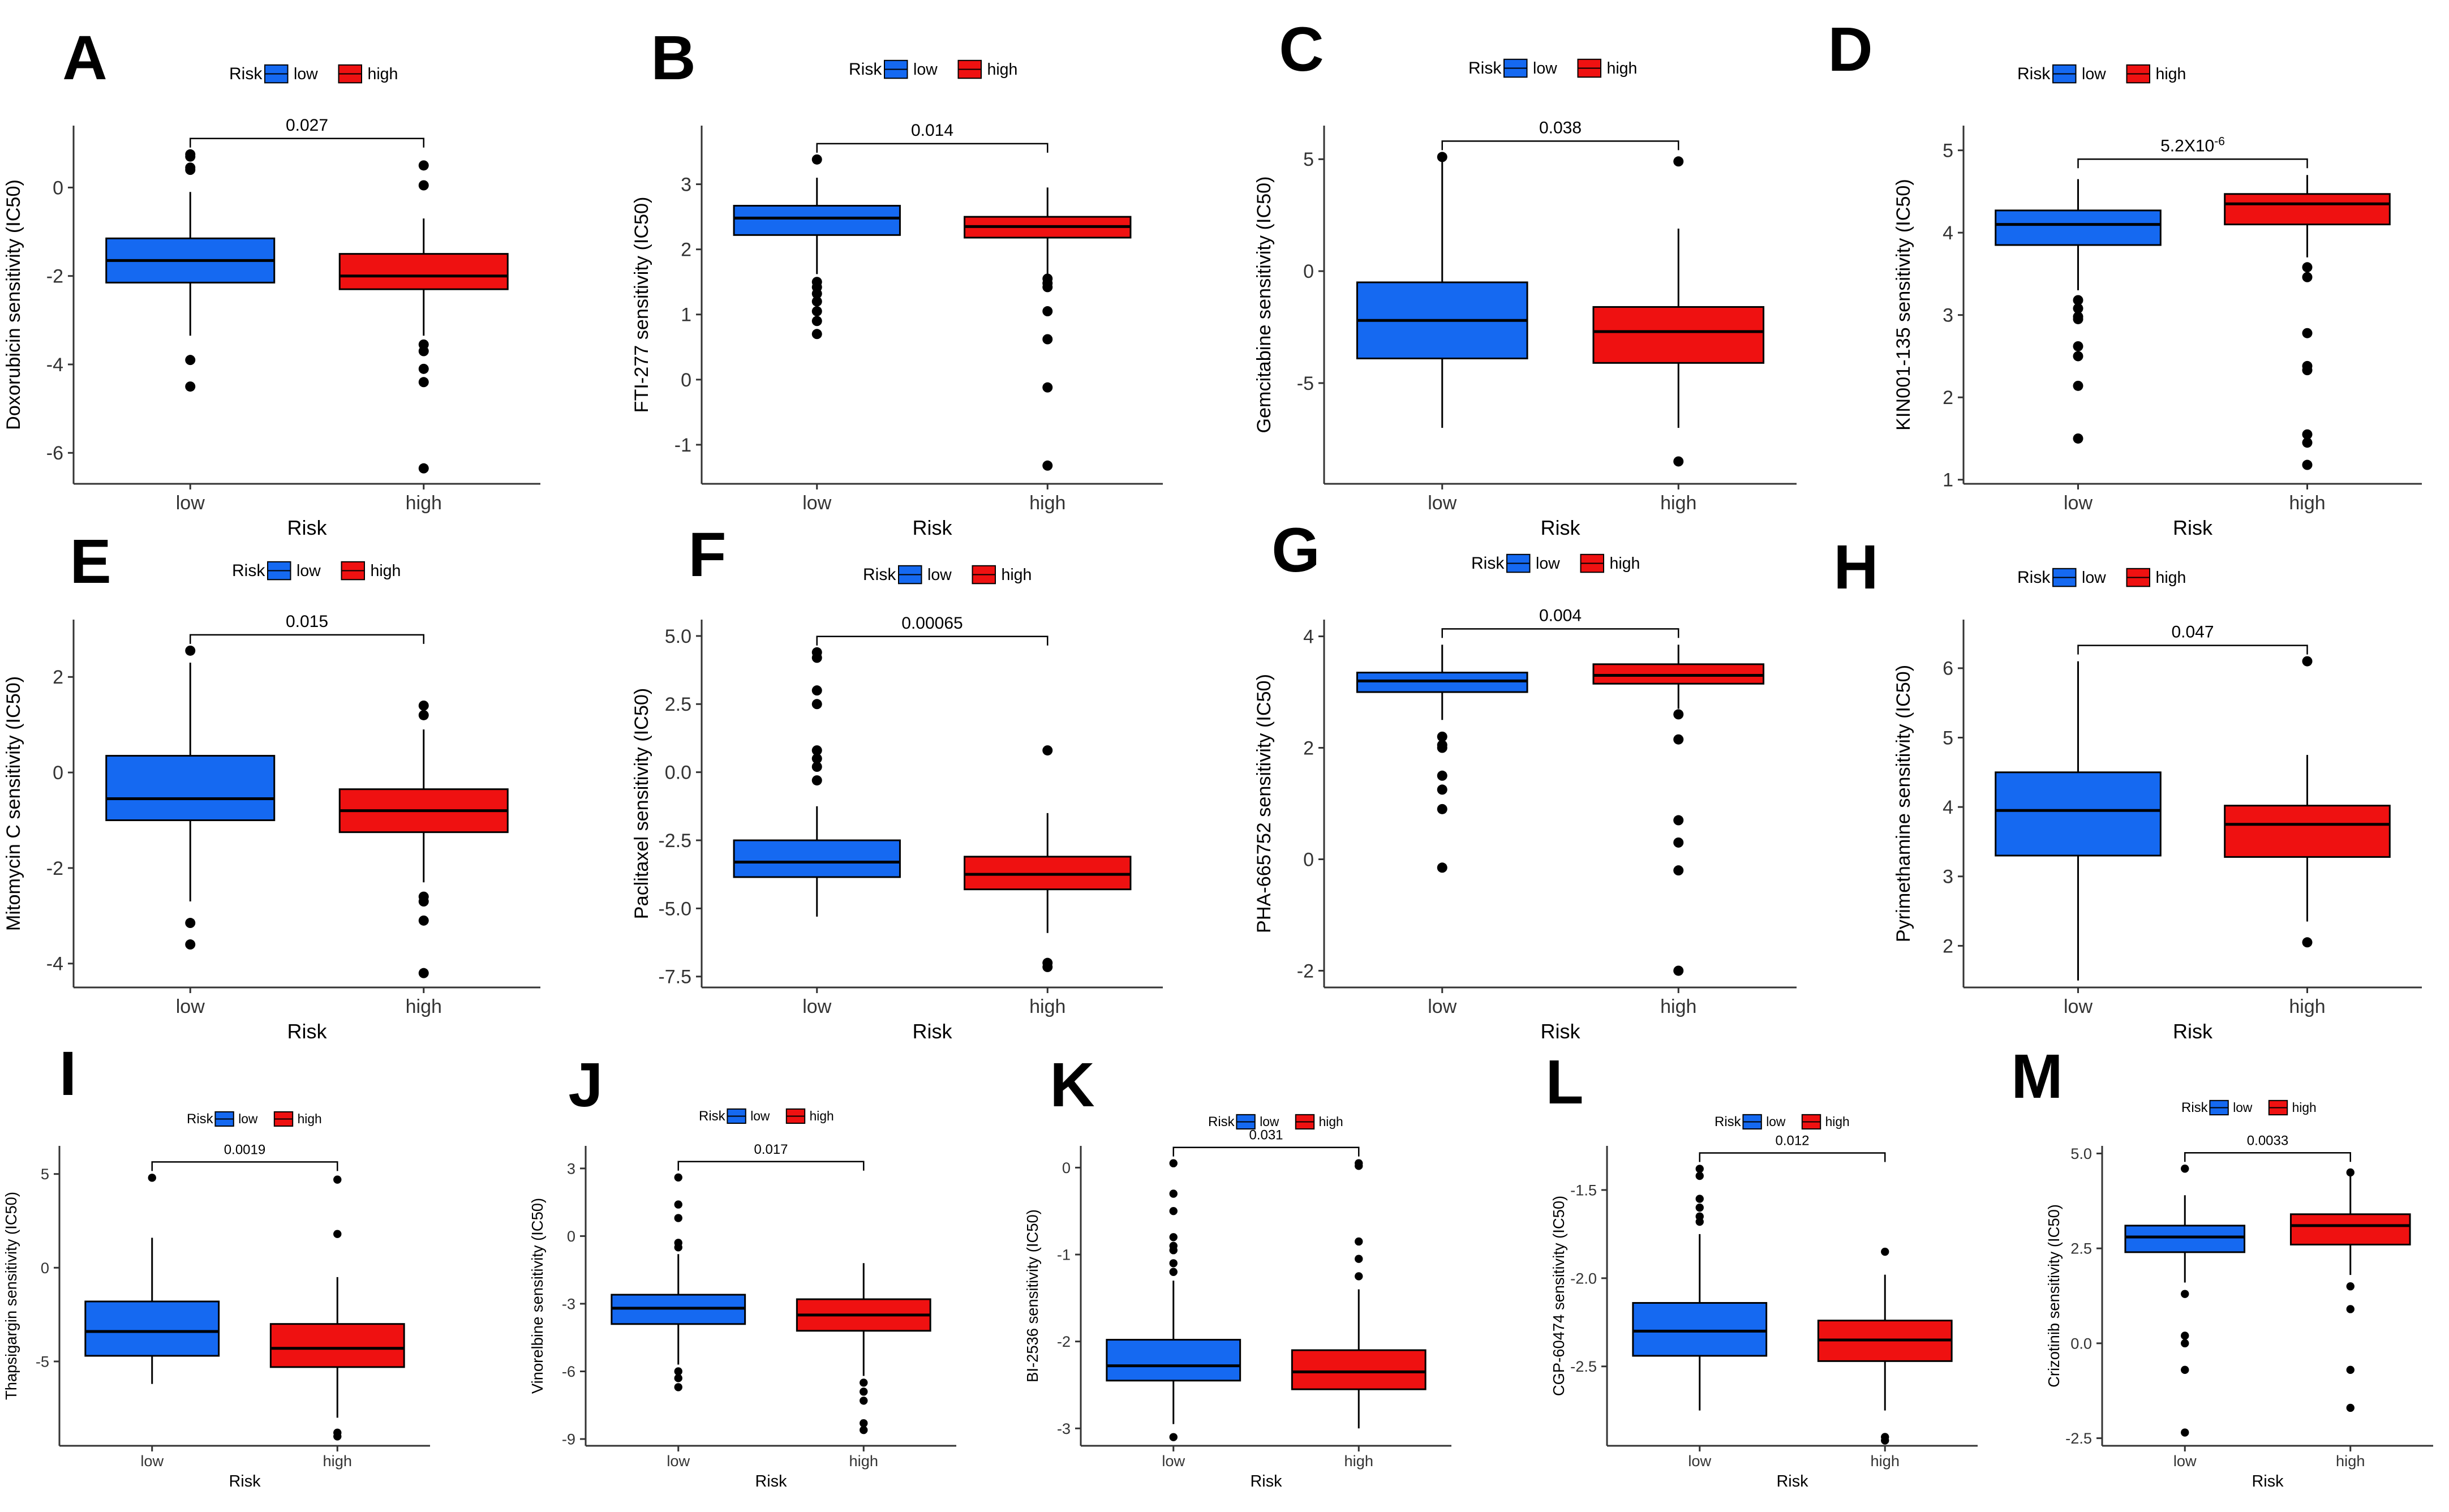 This screenshot has height=1512, width=2449. Describe the element at coordinates (13, 803) in the screenshot. I see `y-axis-title: Mitomycin C sensitivity (IC50)` at that location.